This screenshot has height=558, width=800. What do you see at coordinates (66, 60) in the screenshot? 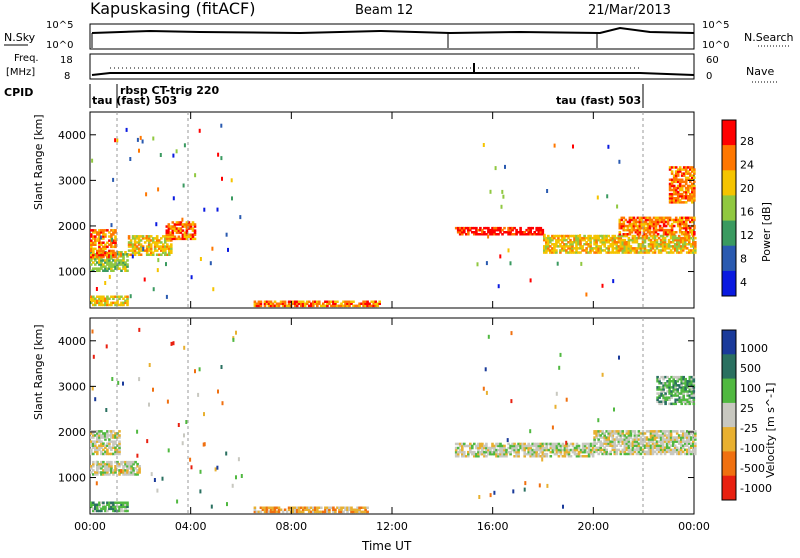
I see `freq-tick-top: 18` at bounding box center [66, 60].